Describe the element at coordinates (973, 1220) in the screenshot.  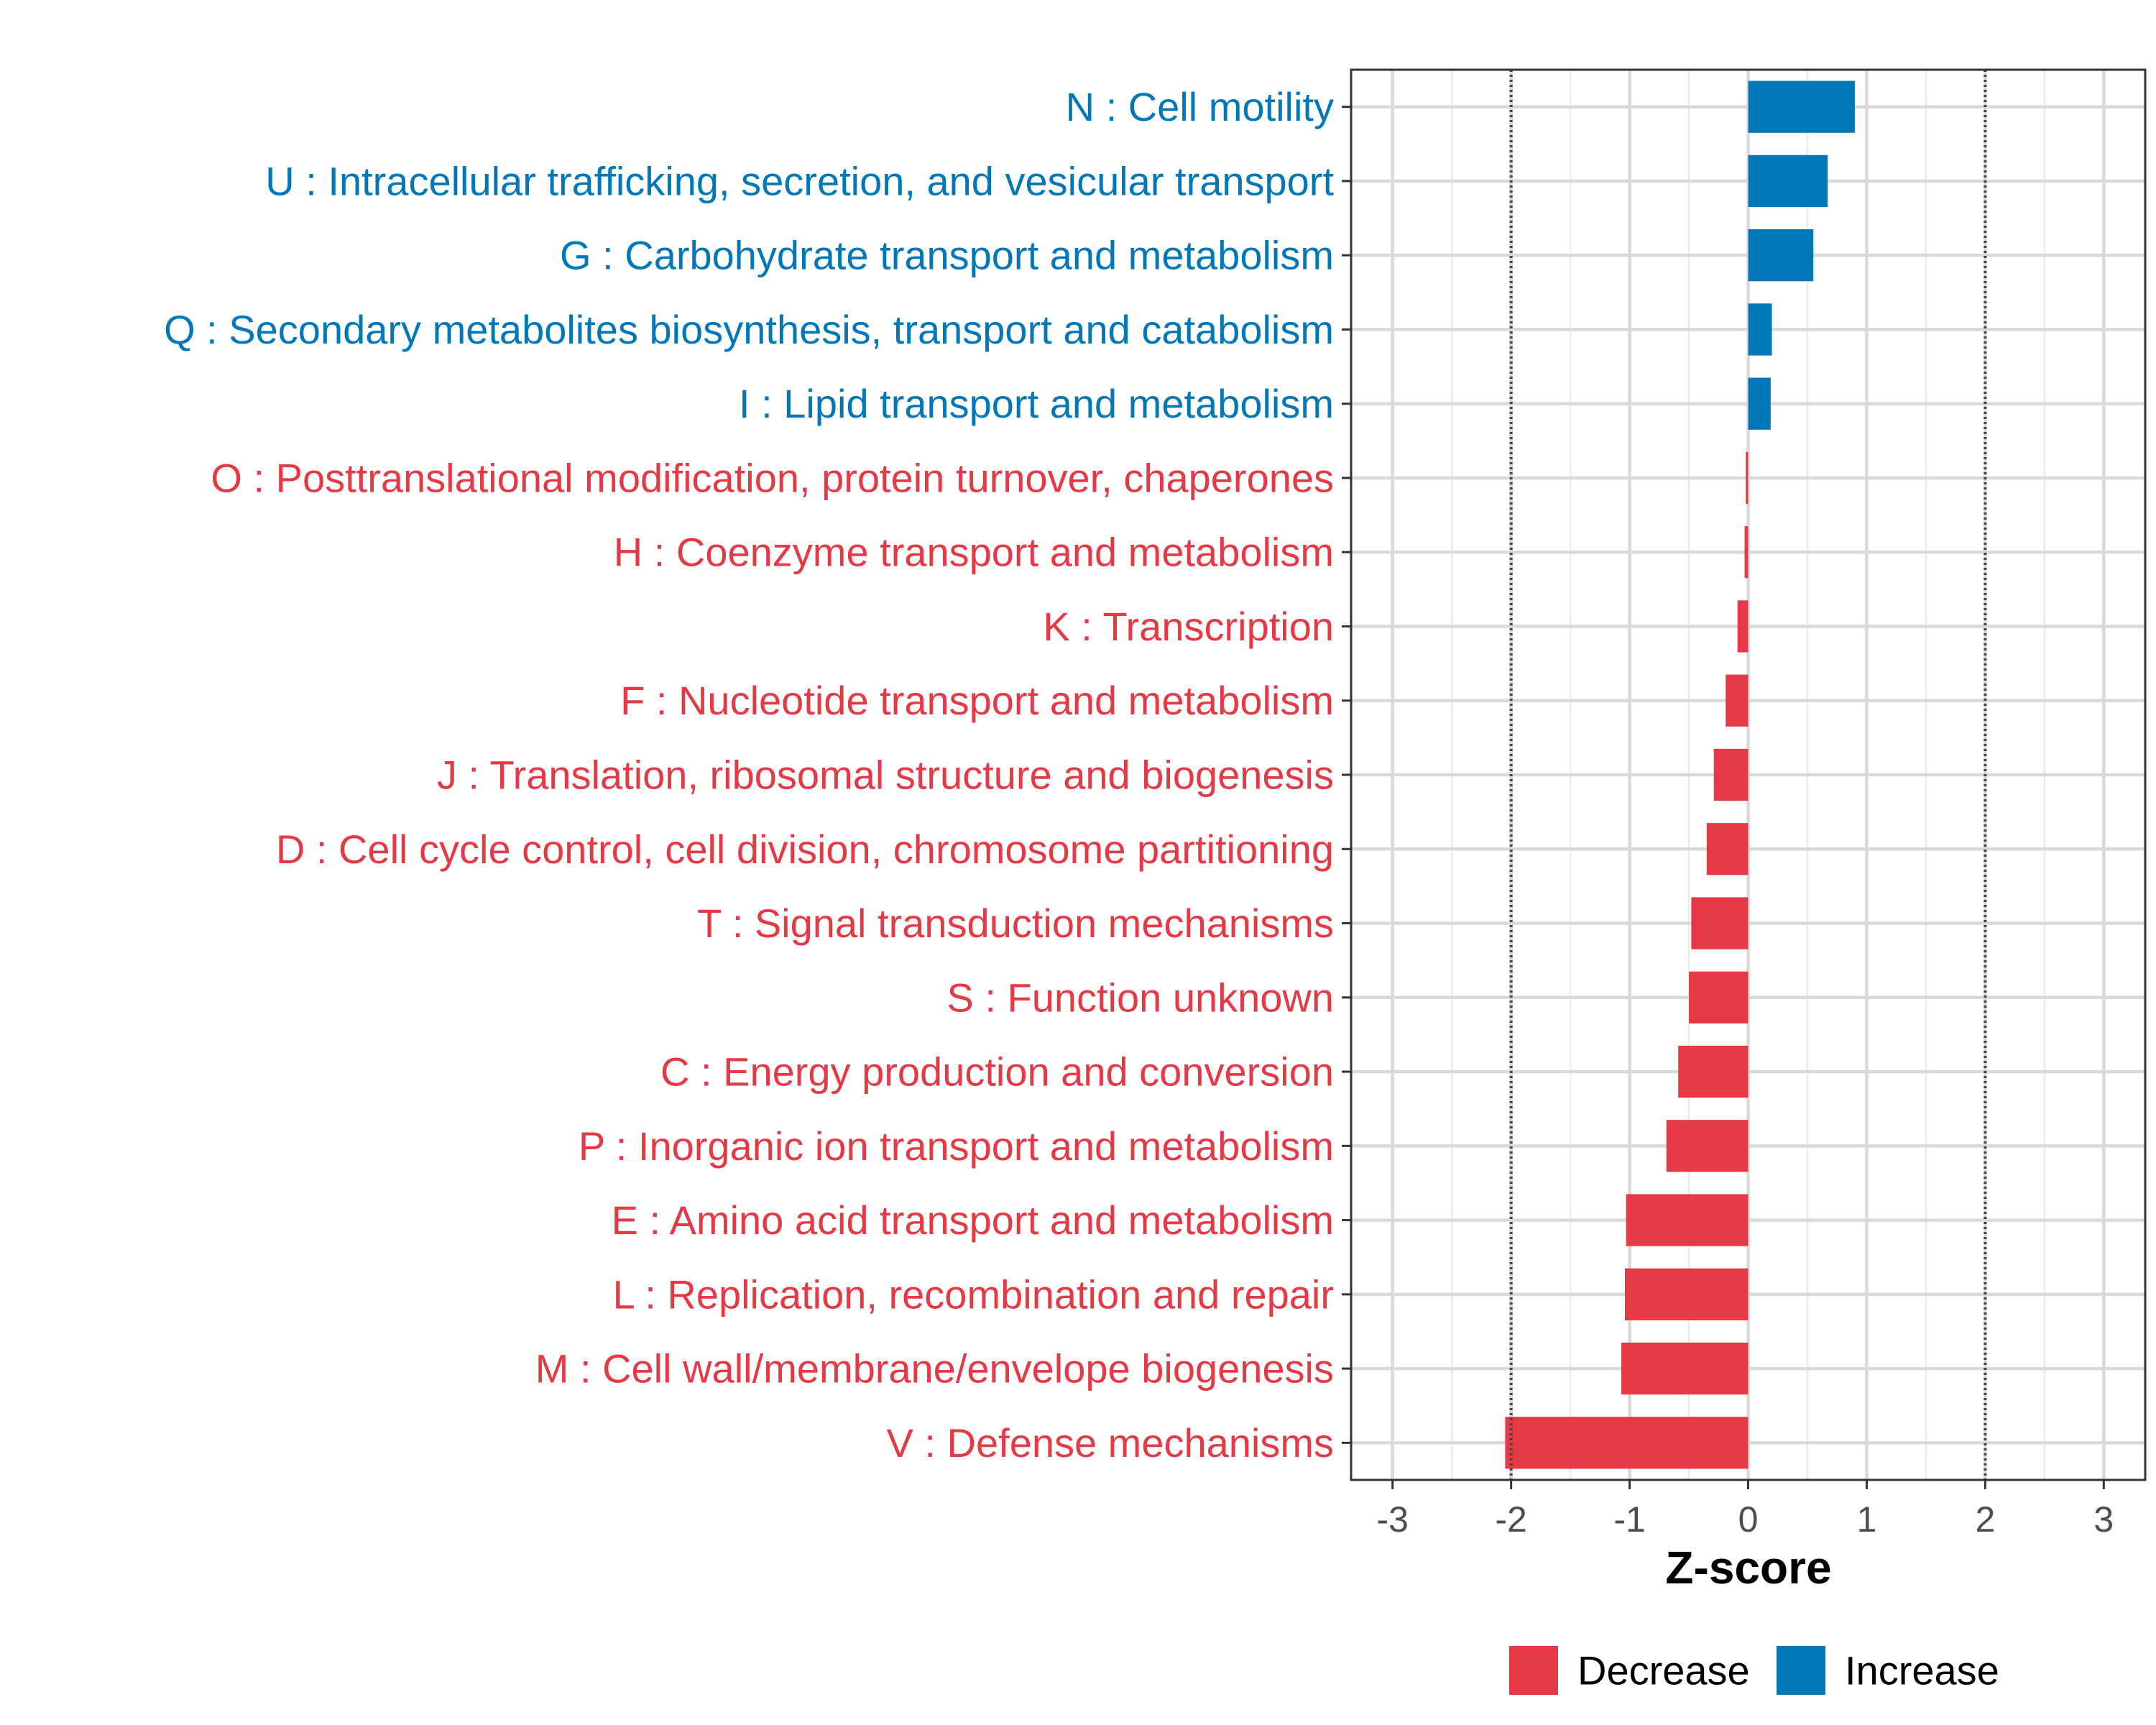
I see `category-label: E : Amino acid transport and metabolism` at that location.